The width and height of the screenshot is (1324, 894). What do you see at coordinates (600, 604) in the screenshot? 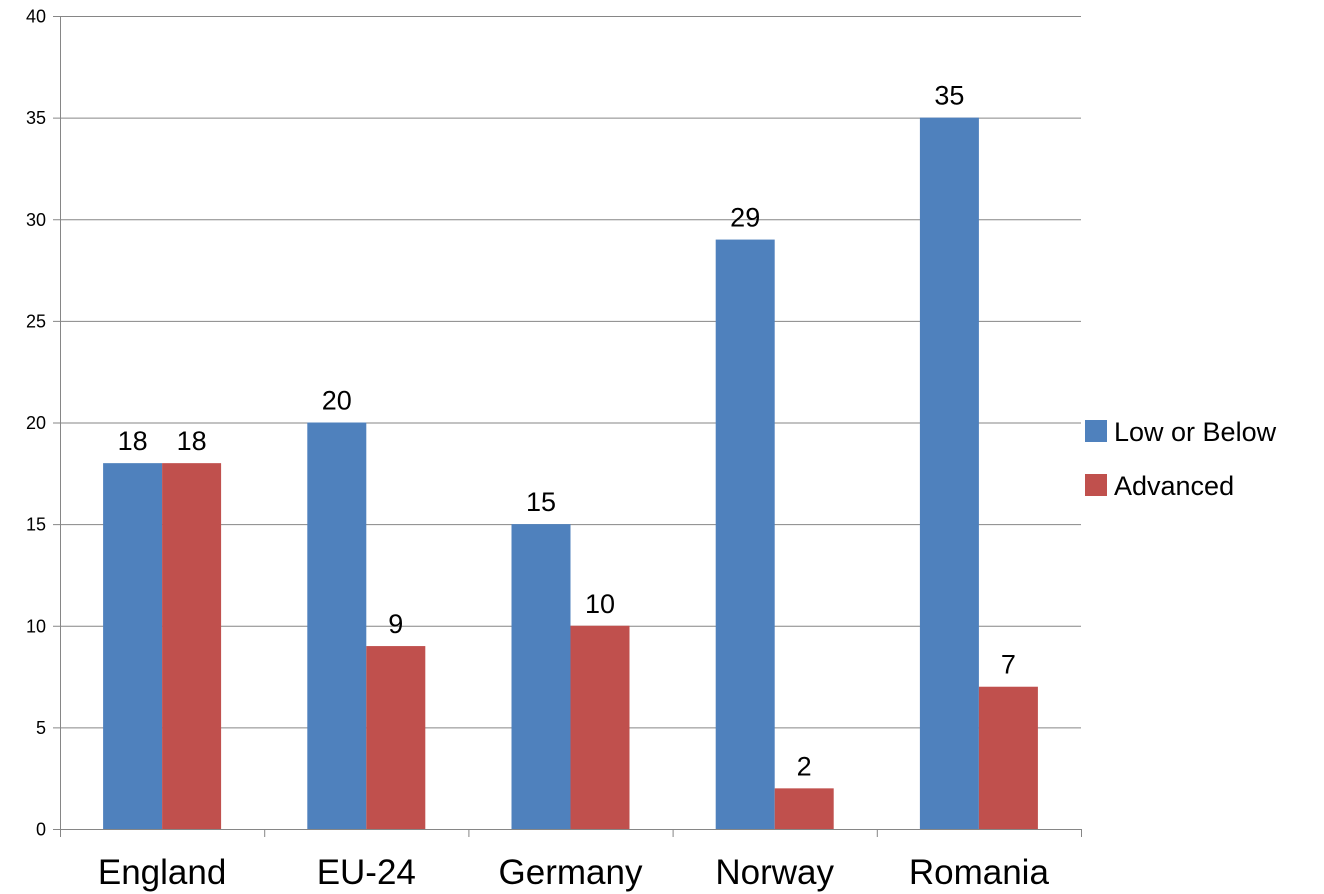
I see `data-label: 10` at bounding box center [600, 604].